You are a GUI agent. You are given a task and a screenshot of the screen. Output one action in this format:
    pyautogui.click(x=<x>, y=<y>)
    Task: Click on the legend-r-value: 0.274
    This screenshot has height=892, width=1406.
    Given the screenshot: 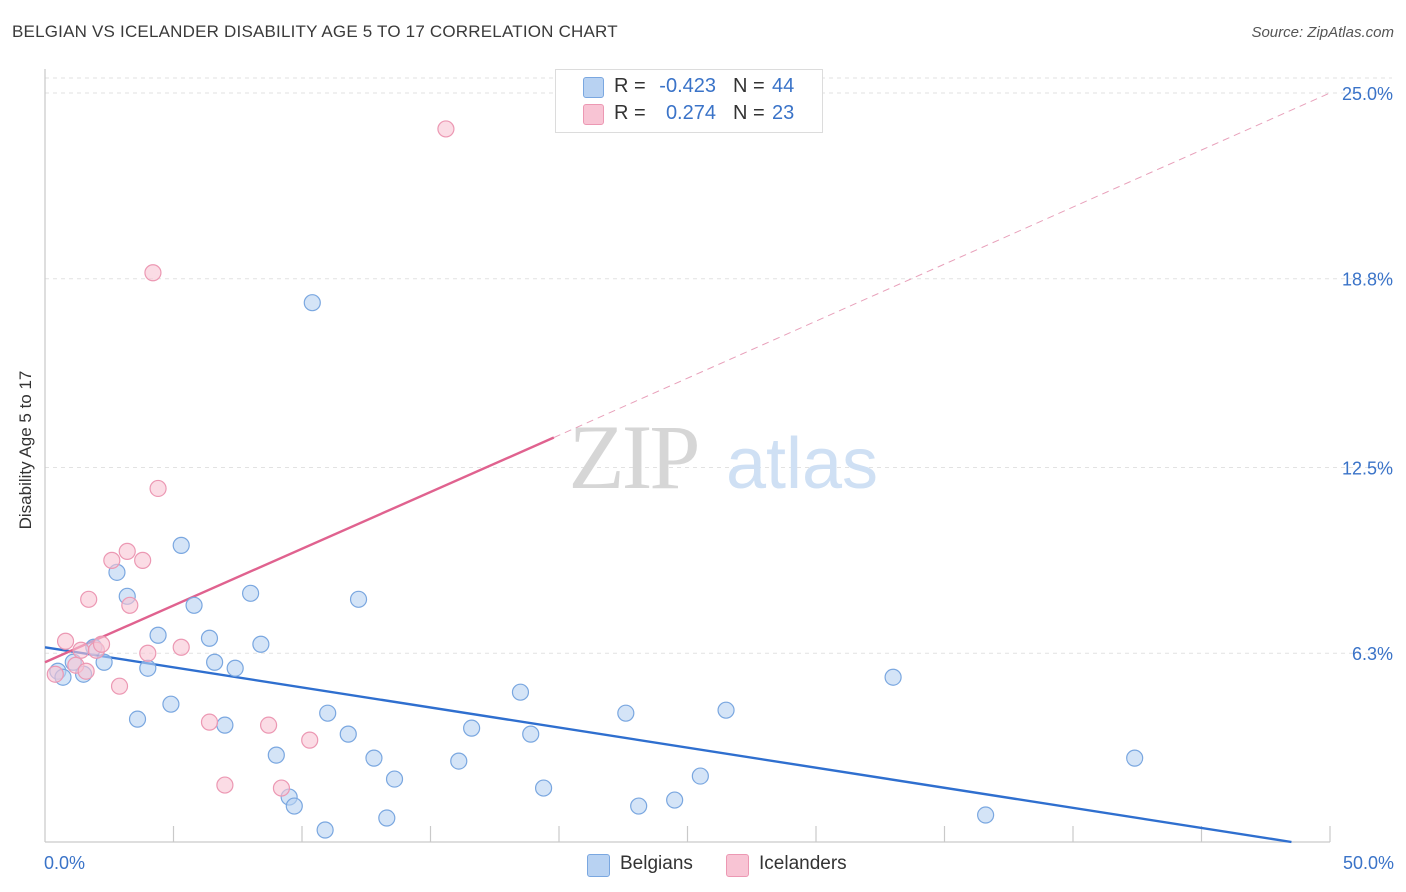 What is the action you would take?
    pyautogui.click(x=690, y=113)
    